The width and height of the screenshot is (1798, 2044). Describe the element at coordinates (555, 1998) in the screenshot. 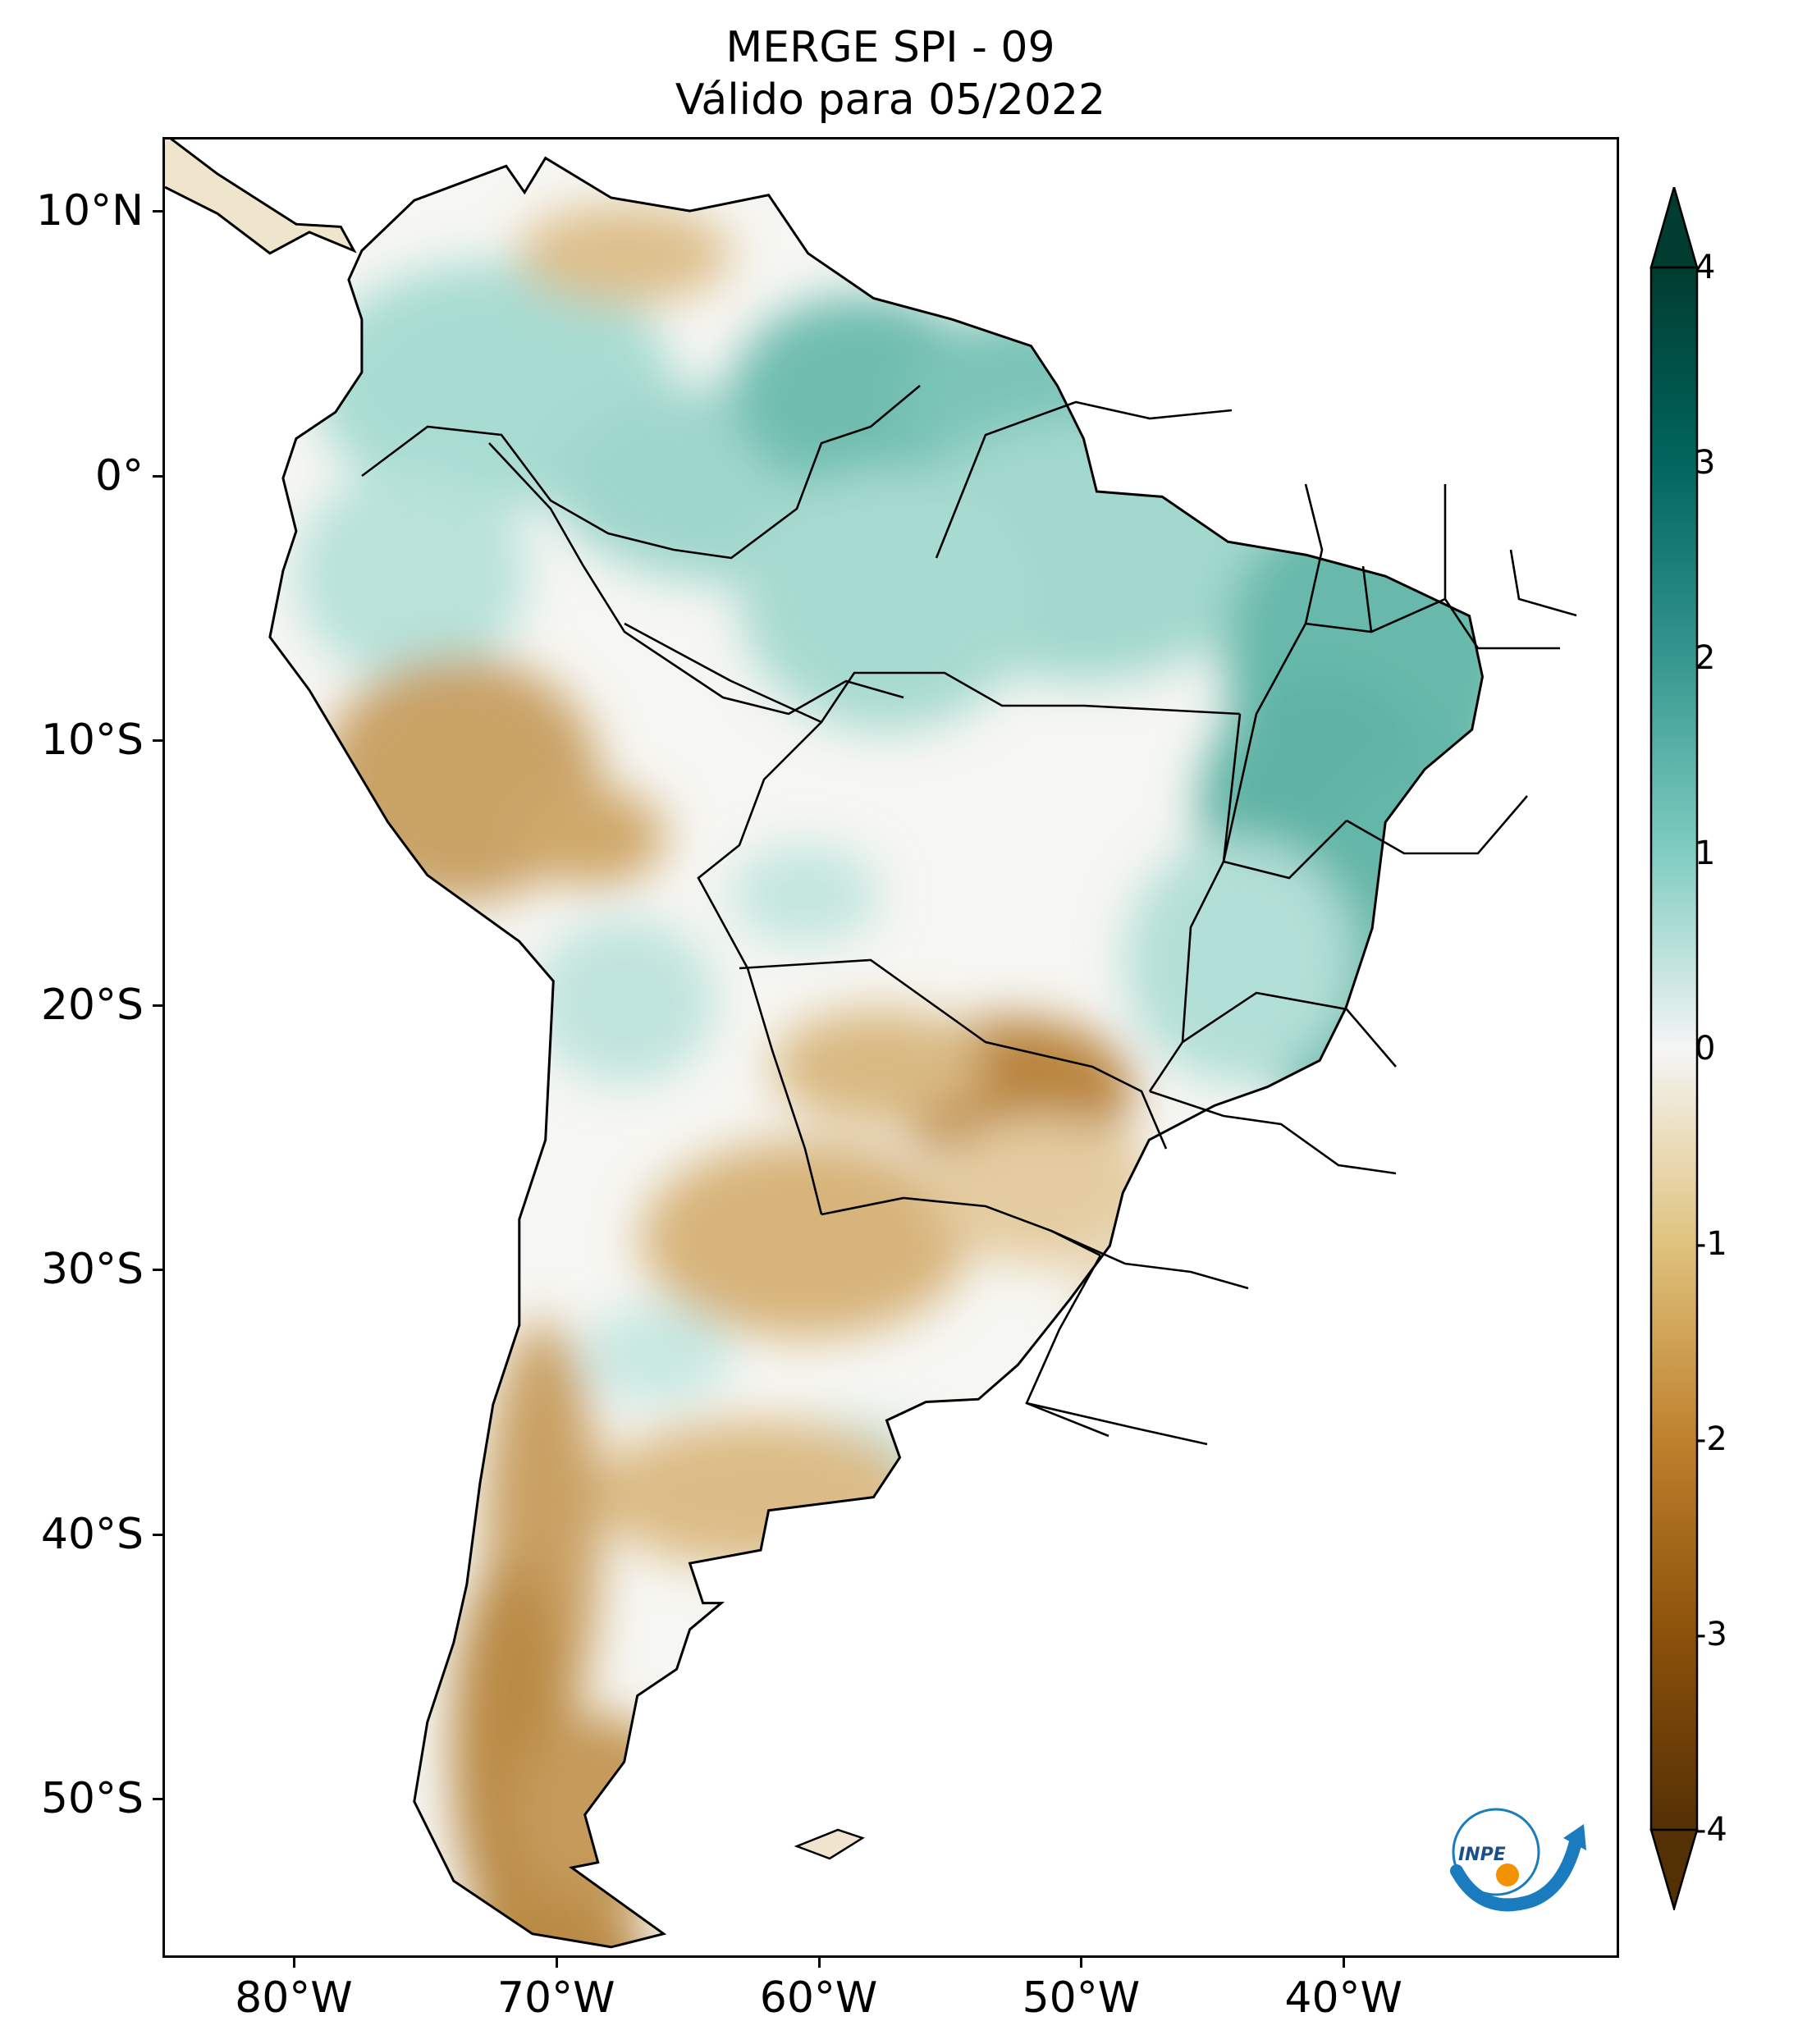

I see `longitude-label: 70°W` at that location.